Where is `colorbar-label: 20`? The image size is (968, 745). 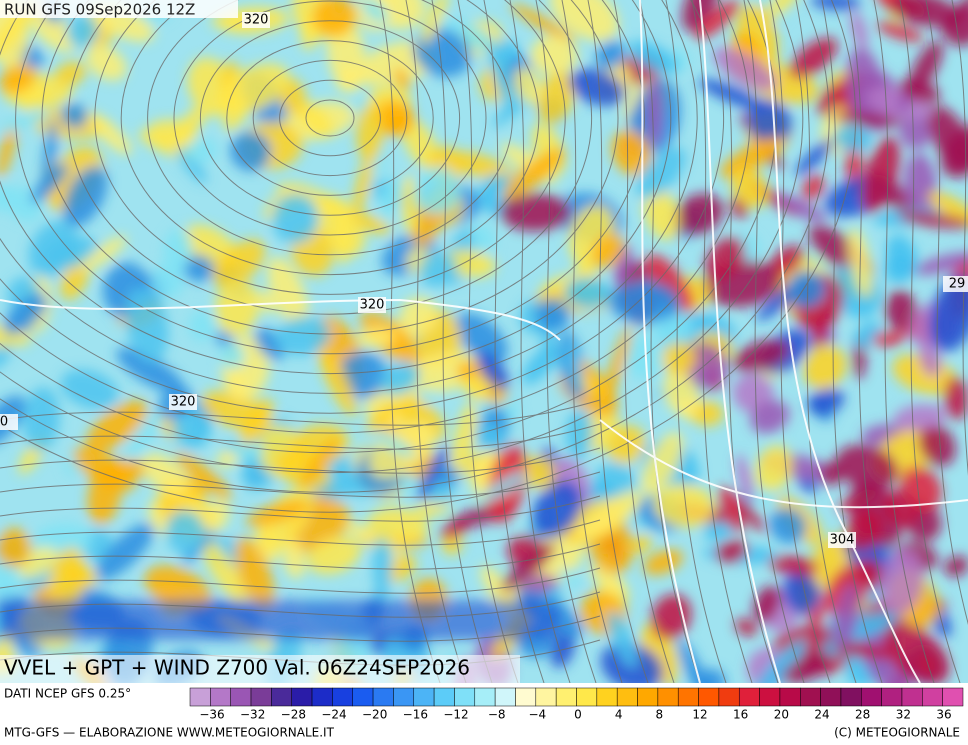 colorbar-label: 20 is located at coordinates (781, 715).